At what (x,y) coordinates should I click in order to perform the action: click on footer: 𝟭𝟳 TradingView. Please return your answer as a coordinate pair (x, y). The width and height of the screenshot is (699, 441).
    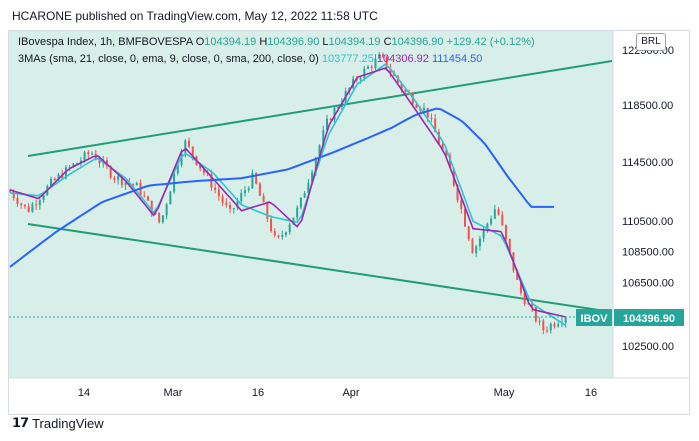
    Looking at the image, I should click on (58, 423).